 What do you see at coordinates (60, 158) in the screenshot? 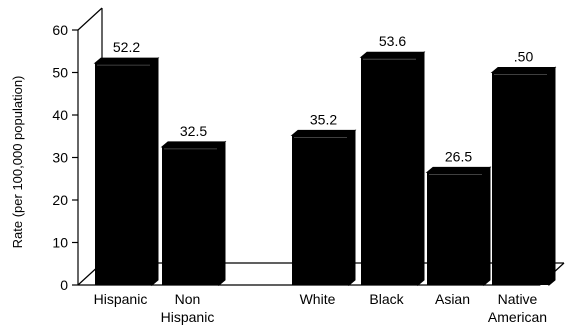
I see `y-tick-label: 30` at bounding box center [60, 158].